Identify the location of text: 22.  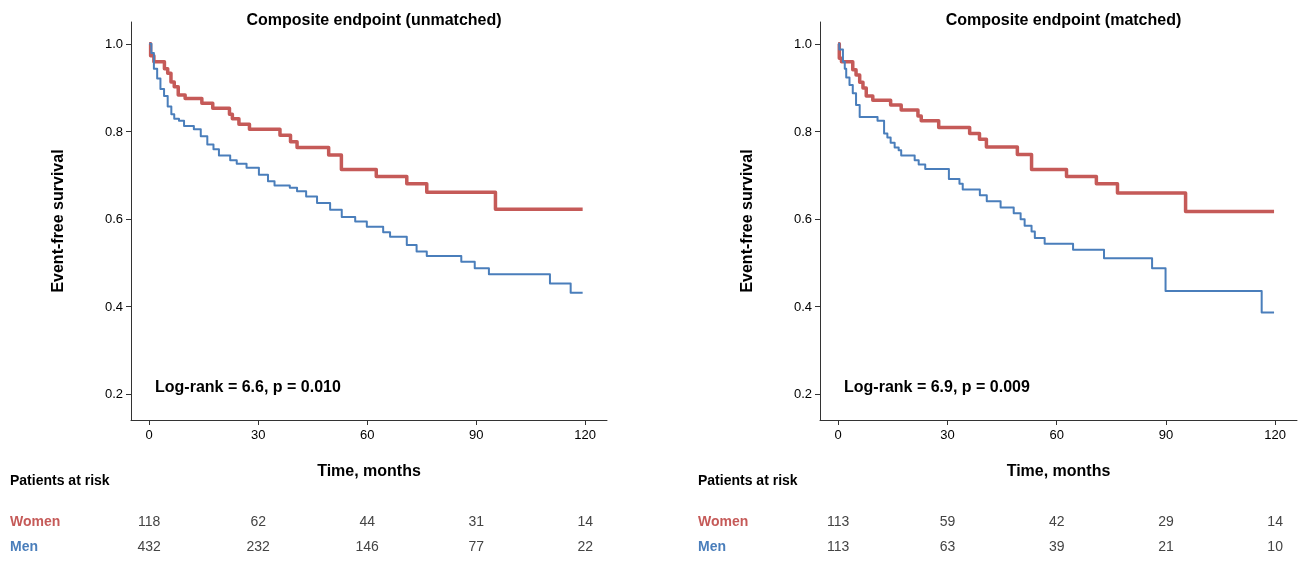
(585, 546).